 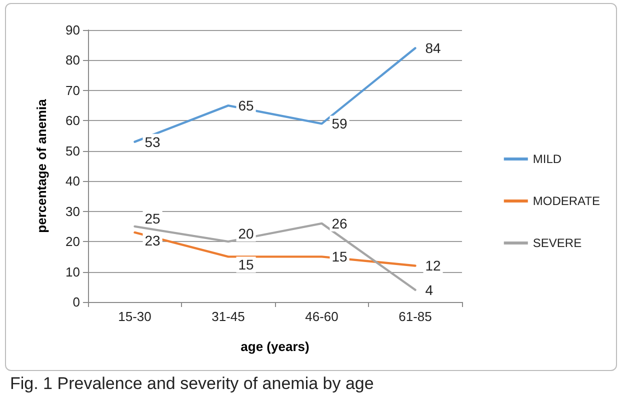 What do you see at coordinates (321, 316) in the screenshot?
I see `x-tick-label: 46-60` at bounding box center [321, 316].